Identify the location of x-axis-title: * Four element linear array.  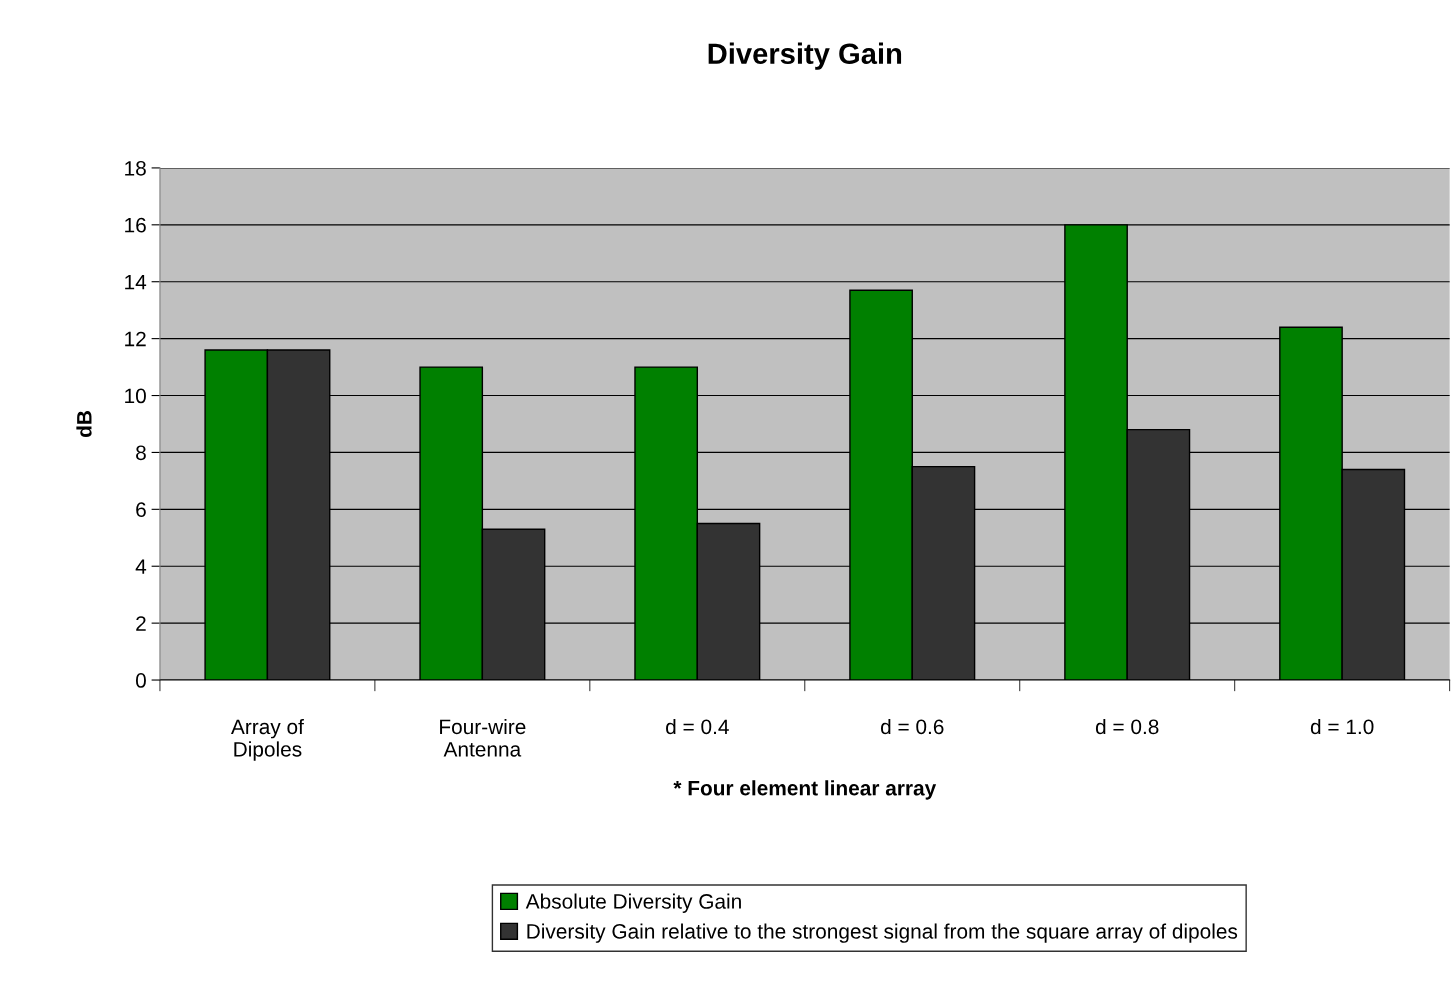
(805, 790).